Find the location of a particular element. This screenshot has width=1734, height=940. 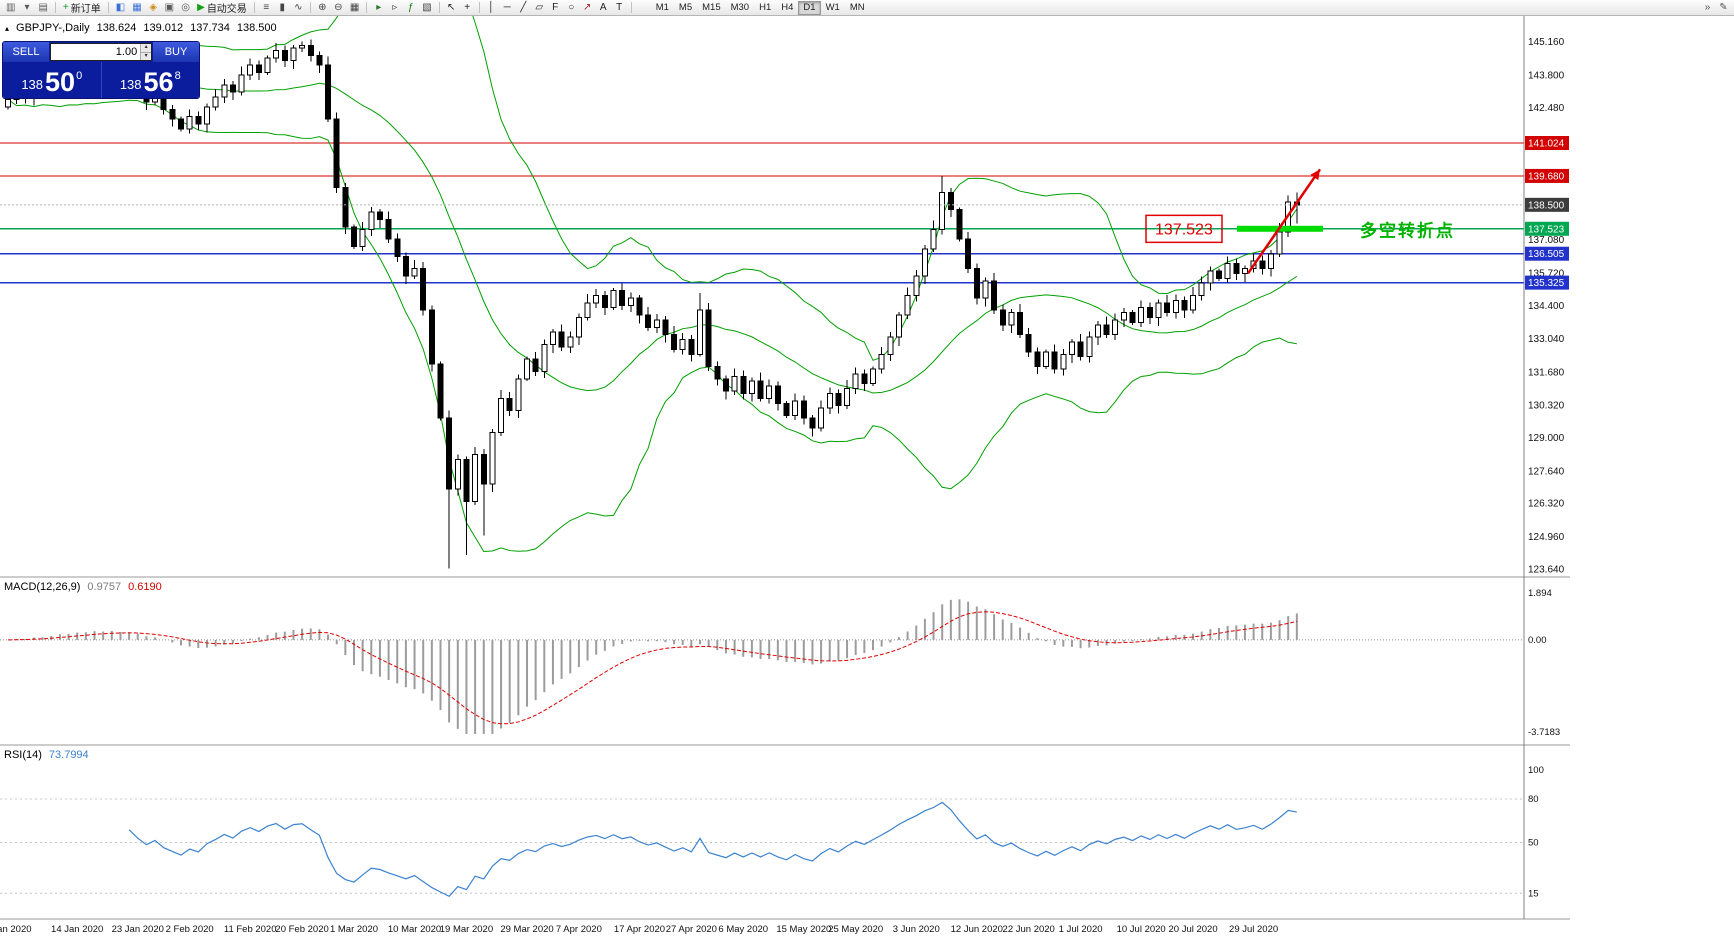

indicators-list-button: ƒ is located at coordinates (410, 8).